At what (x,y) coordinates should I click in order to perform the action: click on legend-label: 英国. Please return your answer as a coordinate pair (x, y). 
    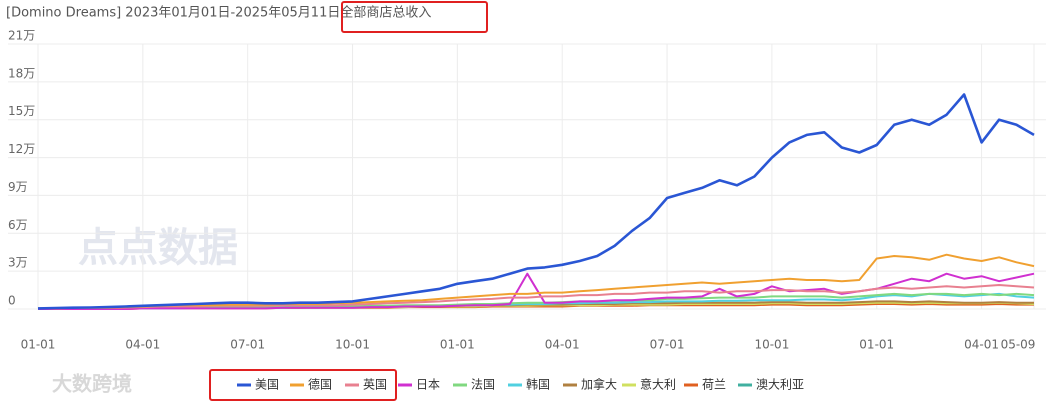
    Looking at the image, I should click on (375, 385).